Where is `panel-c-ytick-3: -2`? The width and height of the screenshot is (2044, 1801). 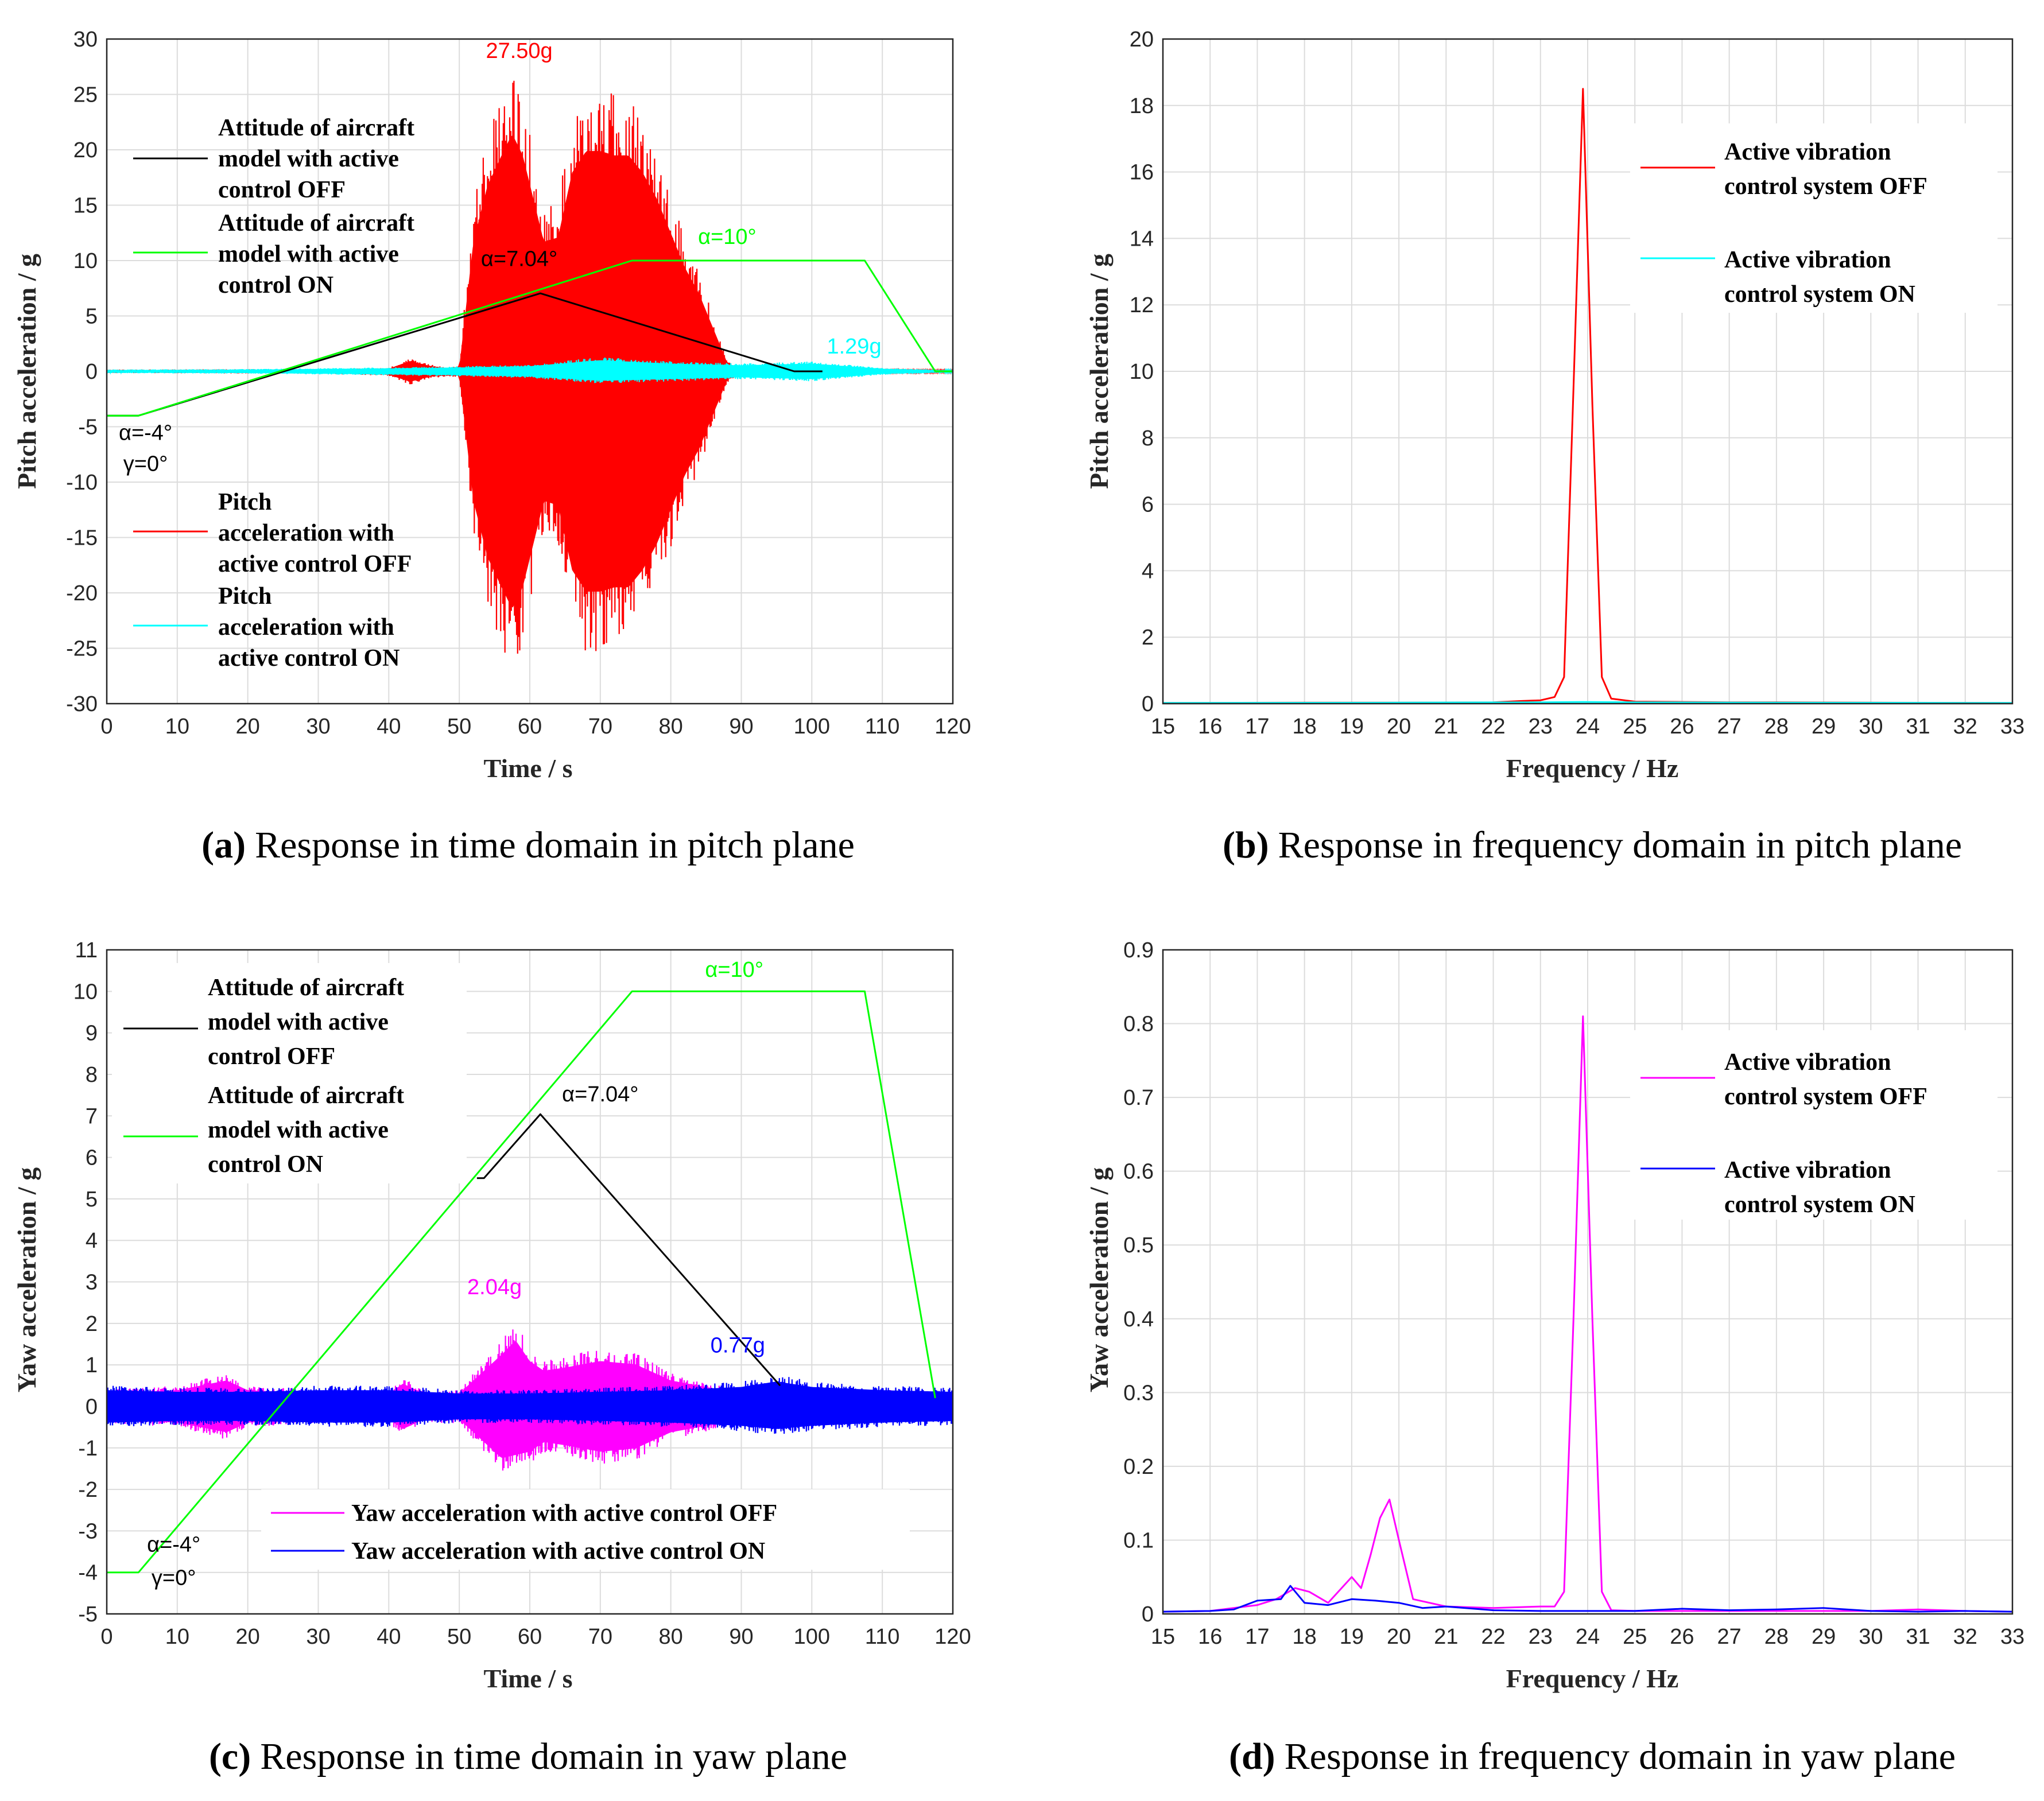 panel-c-ytick-3: -2 is located at coordinates (88, 1490).